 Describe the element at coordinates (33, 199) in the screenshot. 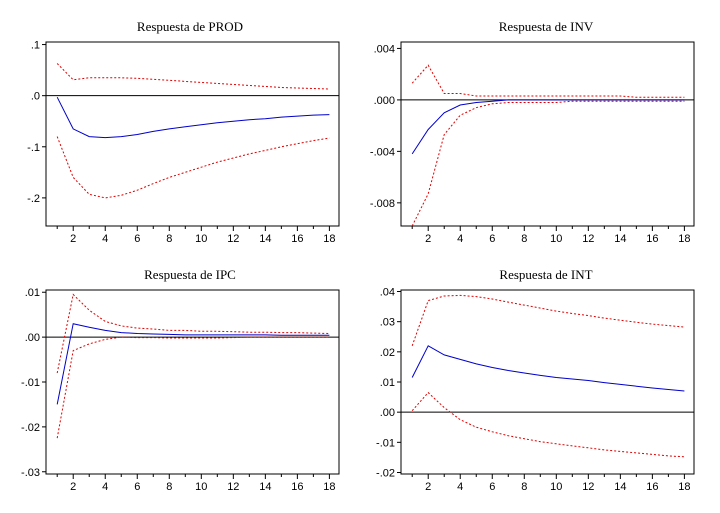

I see `y-tick-label: -.2` at that location.